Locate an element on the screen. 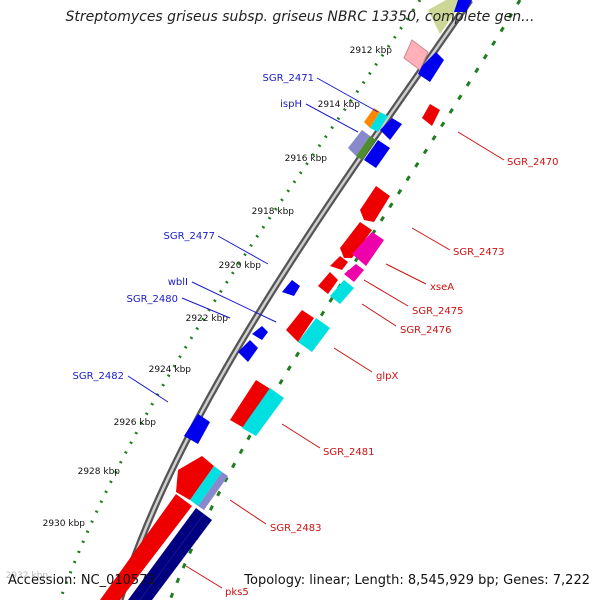  gene-label: SGR_2470 is located at coordinates (533, 162).